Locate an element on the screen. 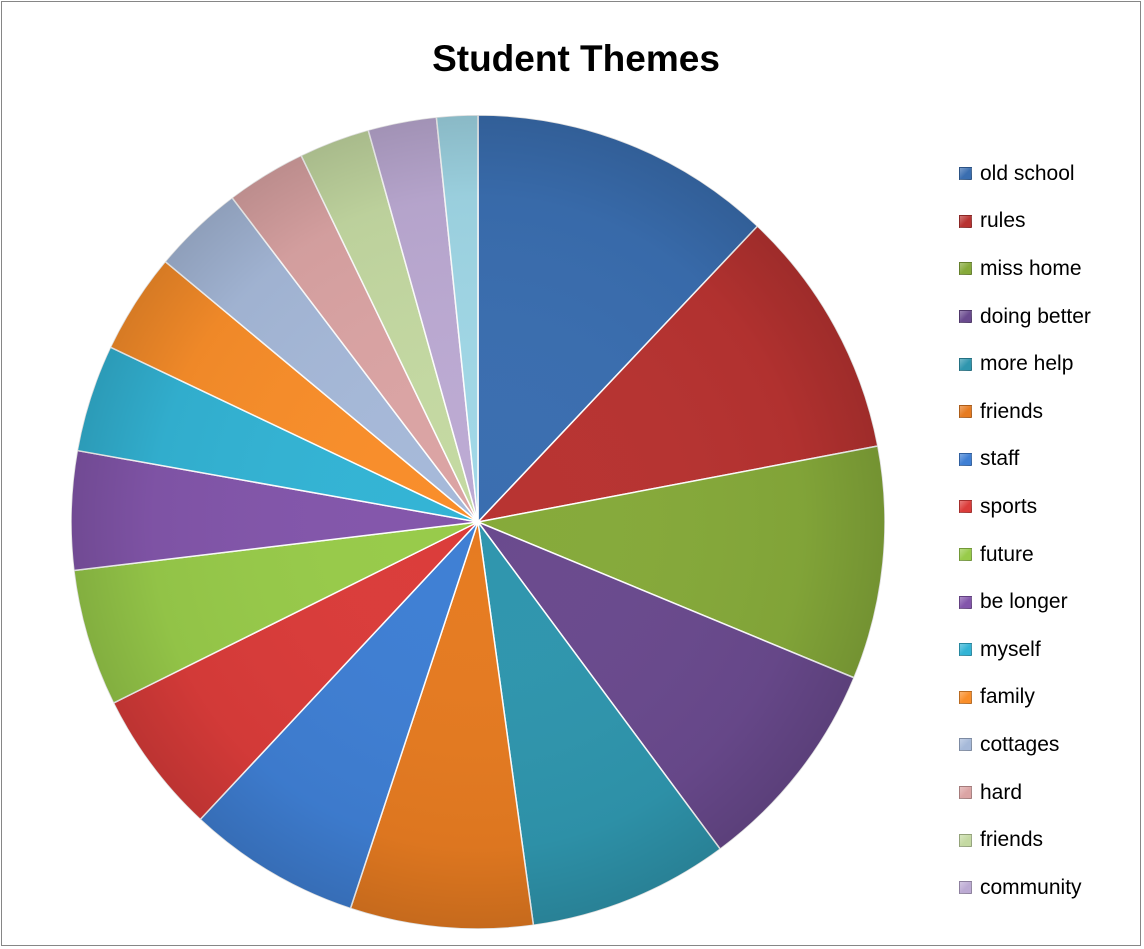 The width and height of the screenshot is (1144, 949). legend-item: cottages is located at coordinates (1049, 745).